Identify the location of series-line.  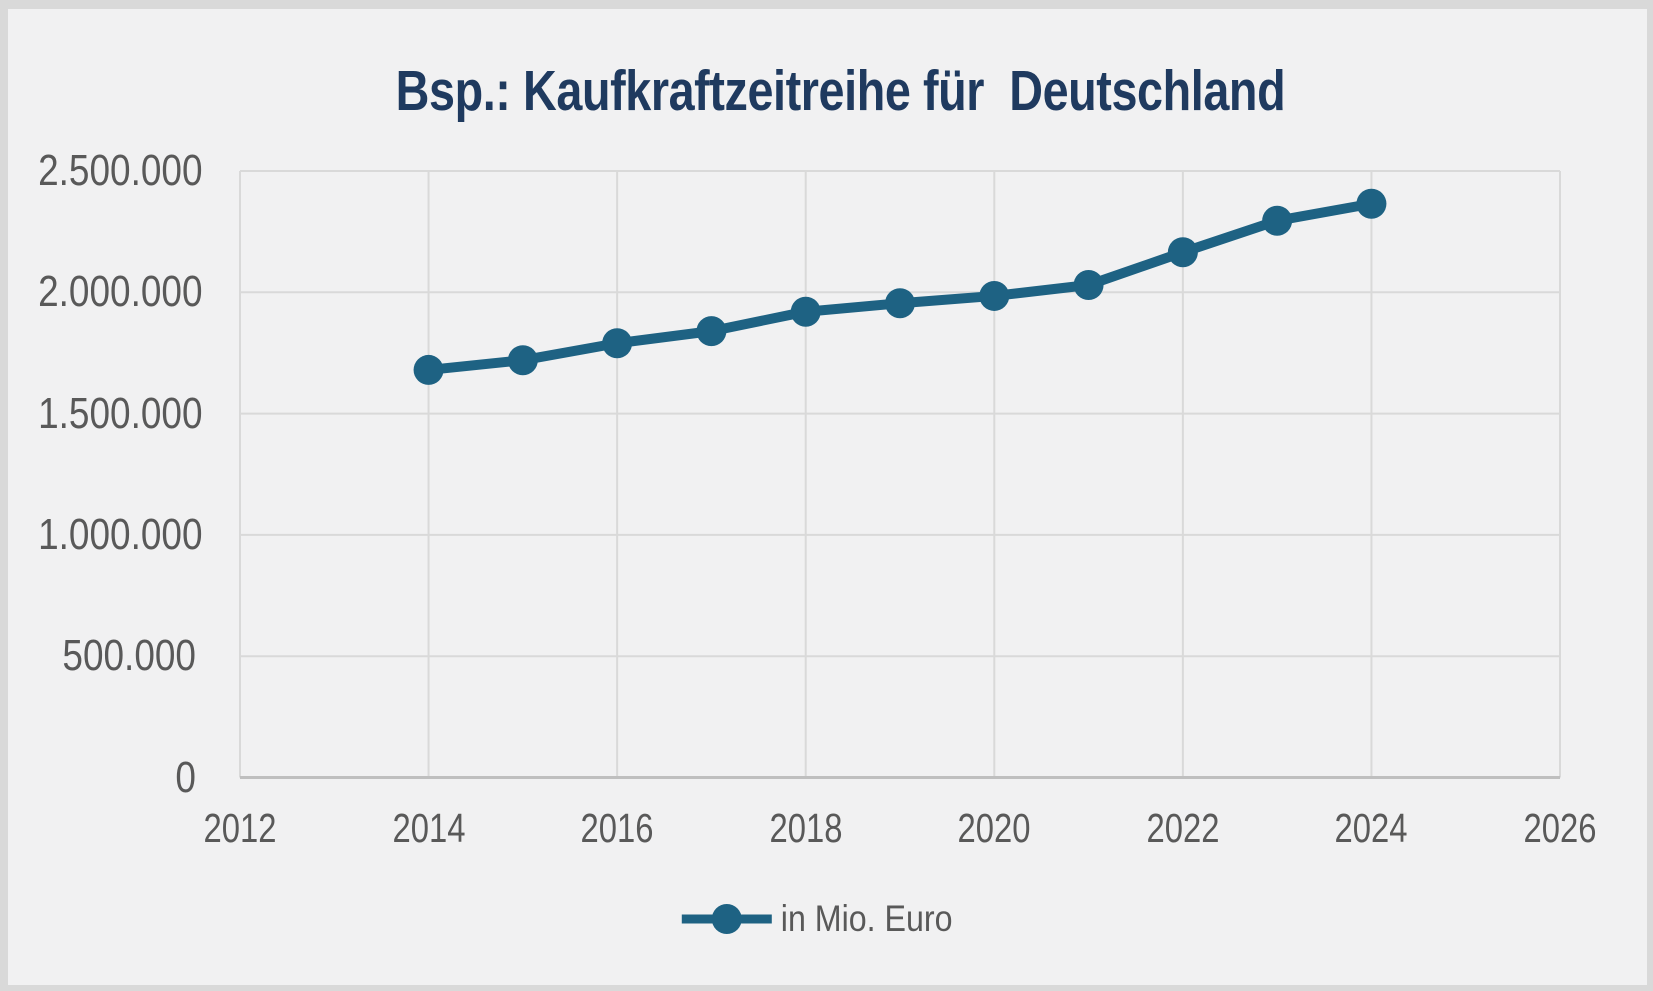
(900, 286).